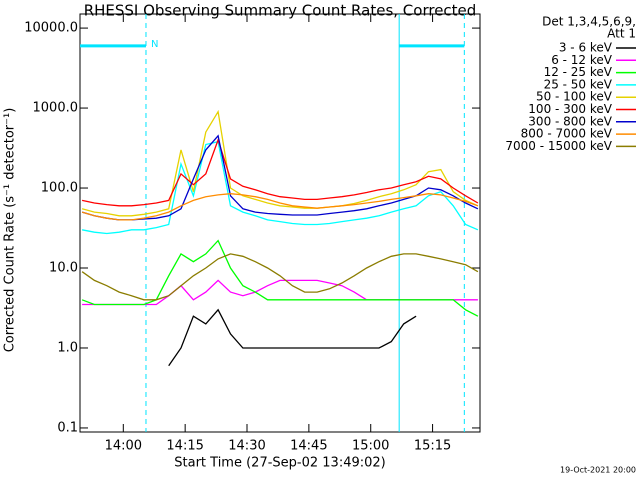 This screenshot has height=480, width=640. Describe the element at coordinates (308, 446) in the screenshot. I see `x-tick-label: 14:45` at that location.